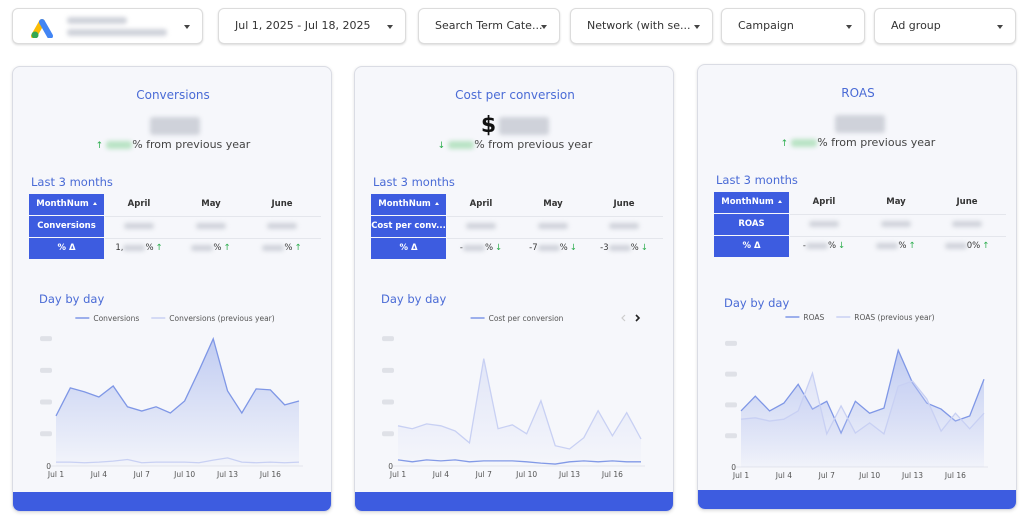 This screenshot has height=518, width=1024. Describe the element at coordinates (751, 224) in the screenshot. I see `row-header-cell: ROAS` at that location.